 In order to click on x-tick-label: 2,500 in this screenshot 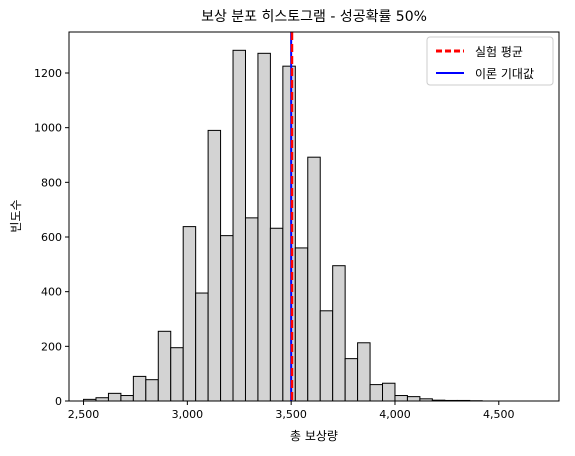, I will do `click(84, 414)`.